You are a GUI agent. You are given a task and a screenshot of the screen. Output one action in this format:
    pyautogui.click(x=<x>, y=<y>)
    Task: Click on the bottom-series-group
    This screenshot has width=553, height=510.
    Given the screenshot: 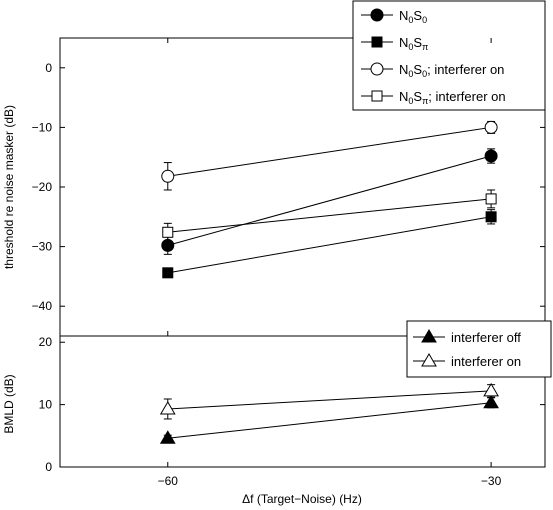 What is the action you would take?
    pyautogui.click(x=329, y=413)
    